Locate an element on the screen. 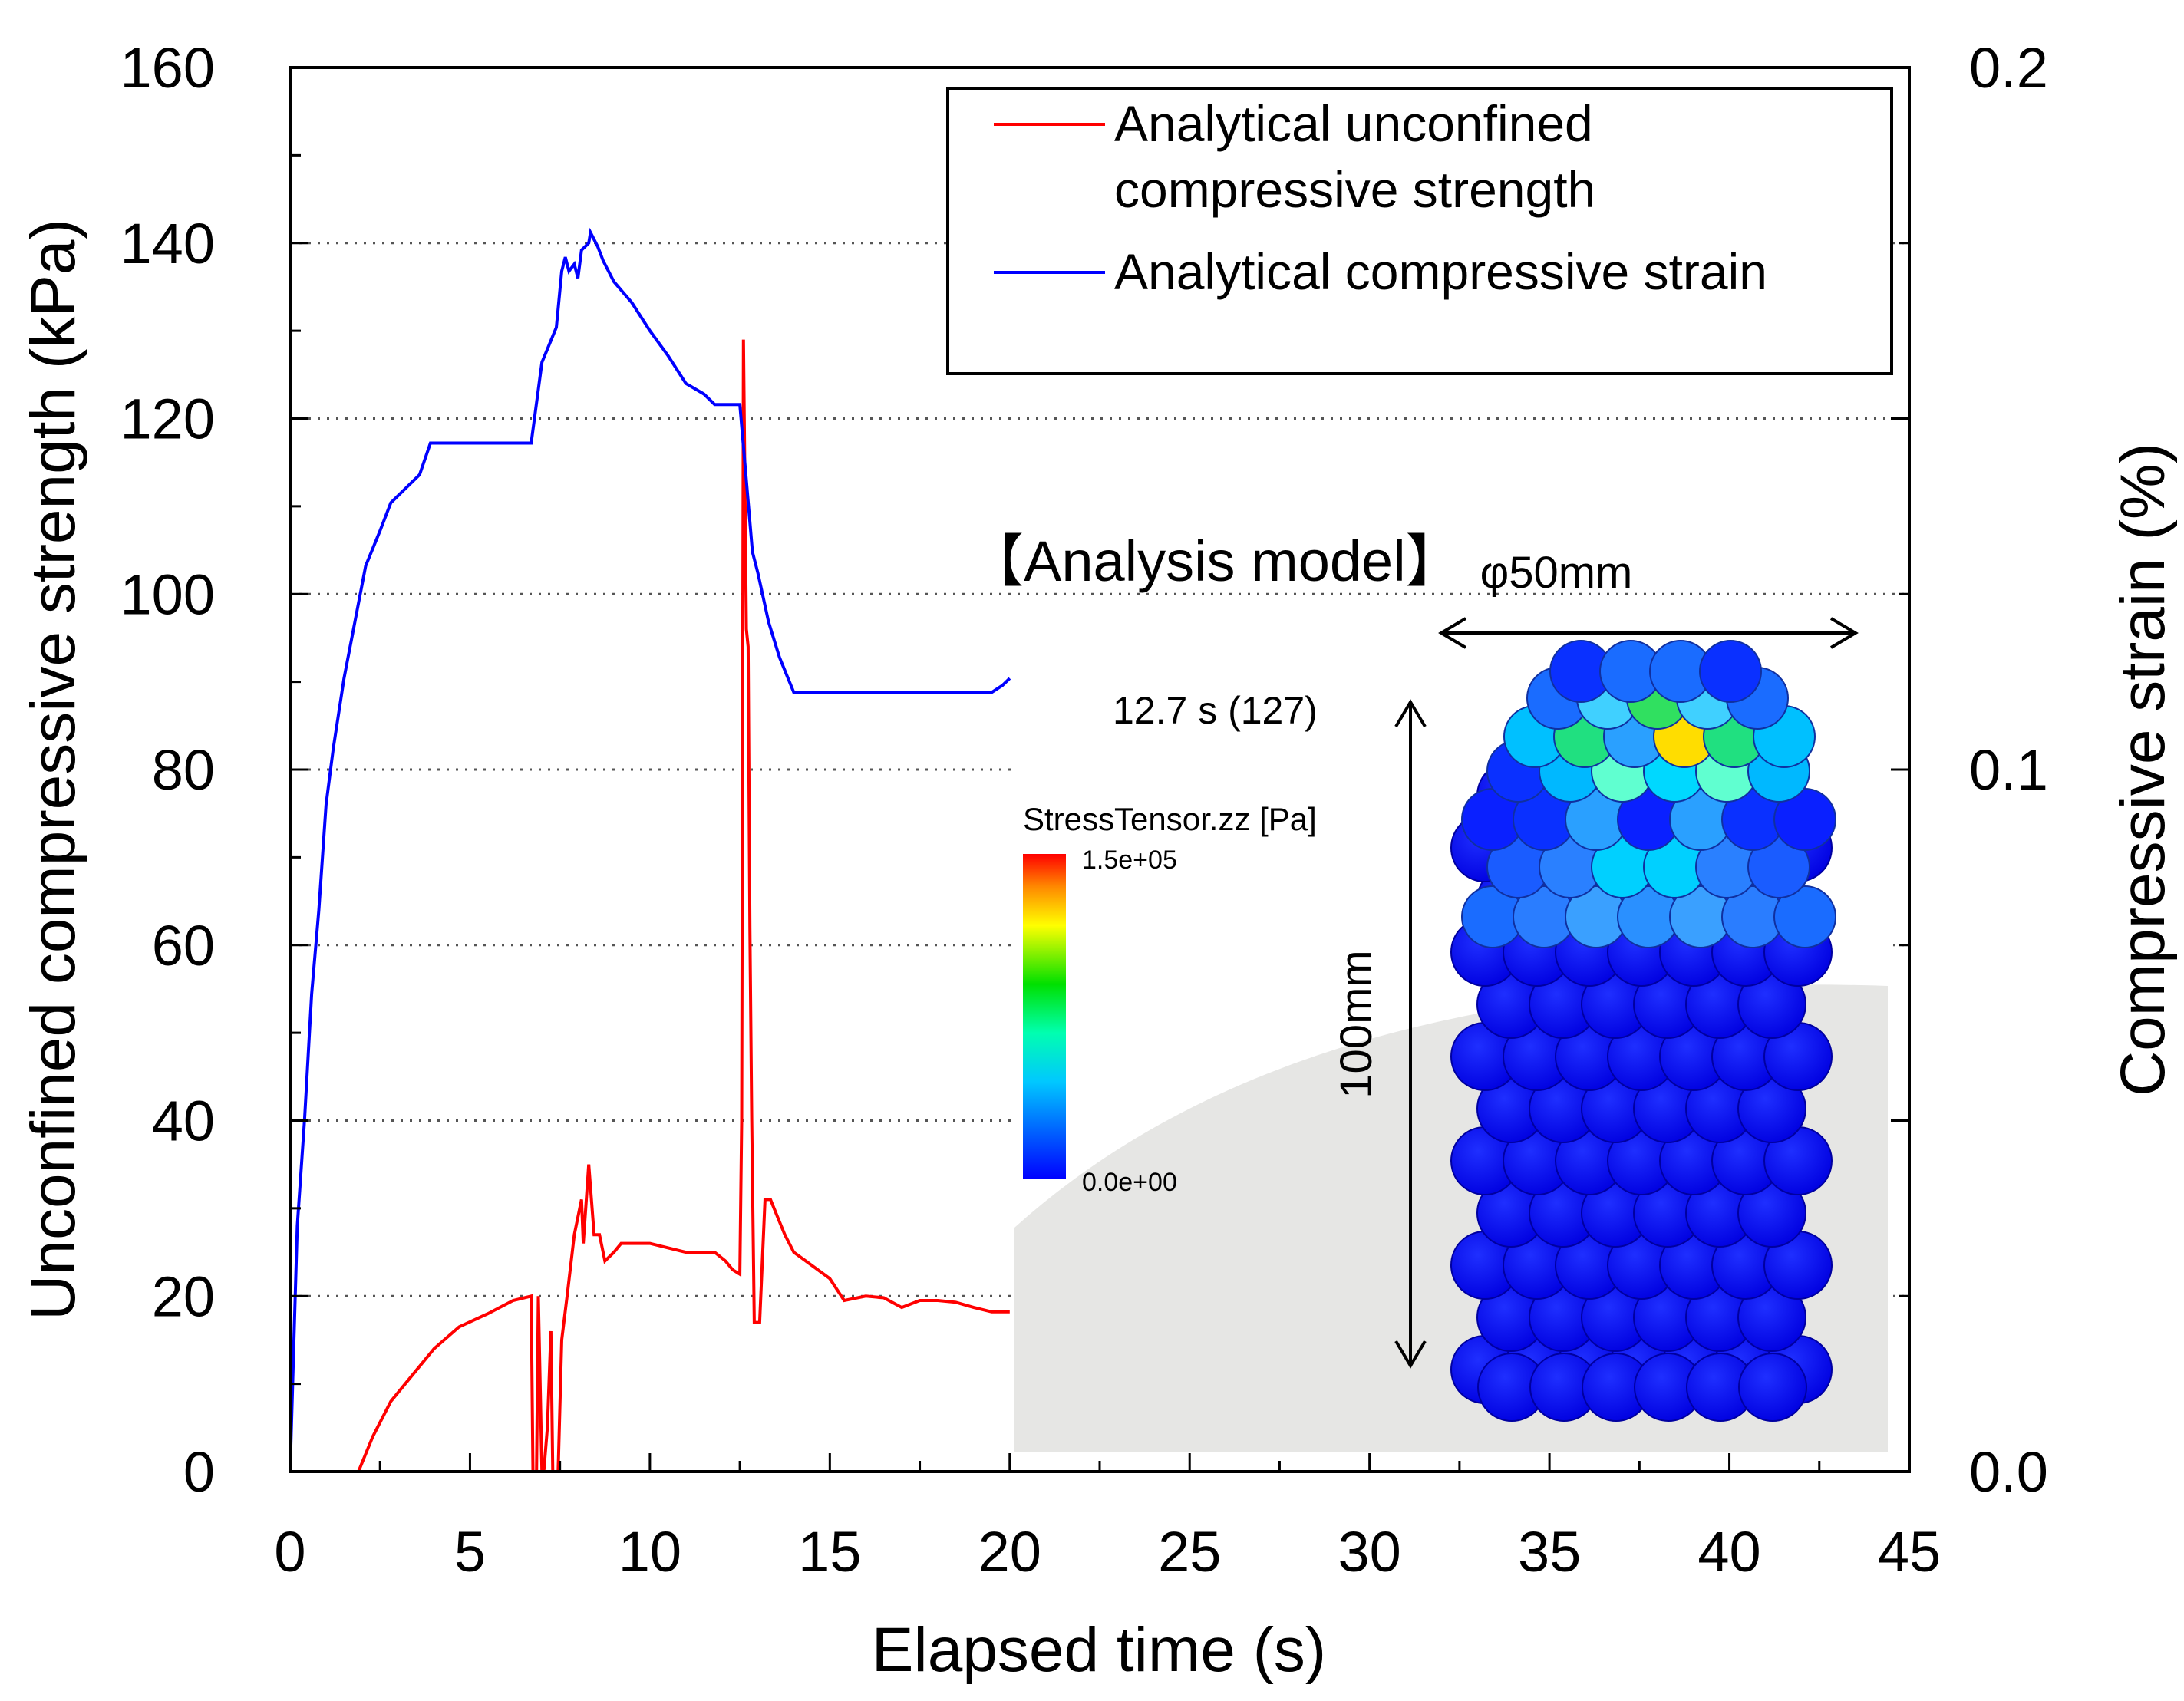 The width and height of the screenshot is (2184, 1701). y-right-axis-title: Compressive strain (%) is located at coordinates (2143, 770).